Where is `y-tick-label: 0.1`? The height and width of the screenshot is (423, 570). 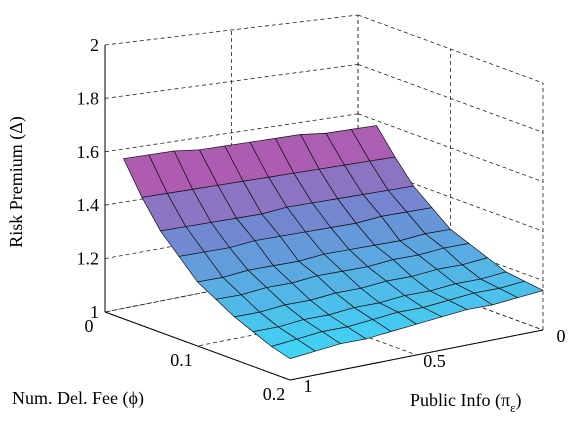
y-tick-label: 0.1 is located at coordinates (181, 360).